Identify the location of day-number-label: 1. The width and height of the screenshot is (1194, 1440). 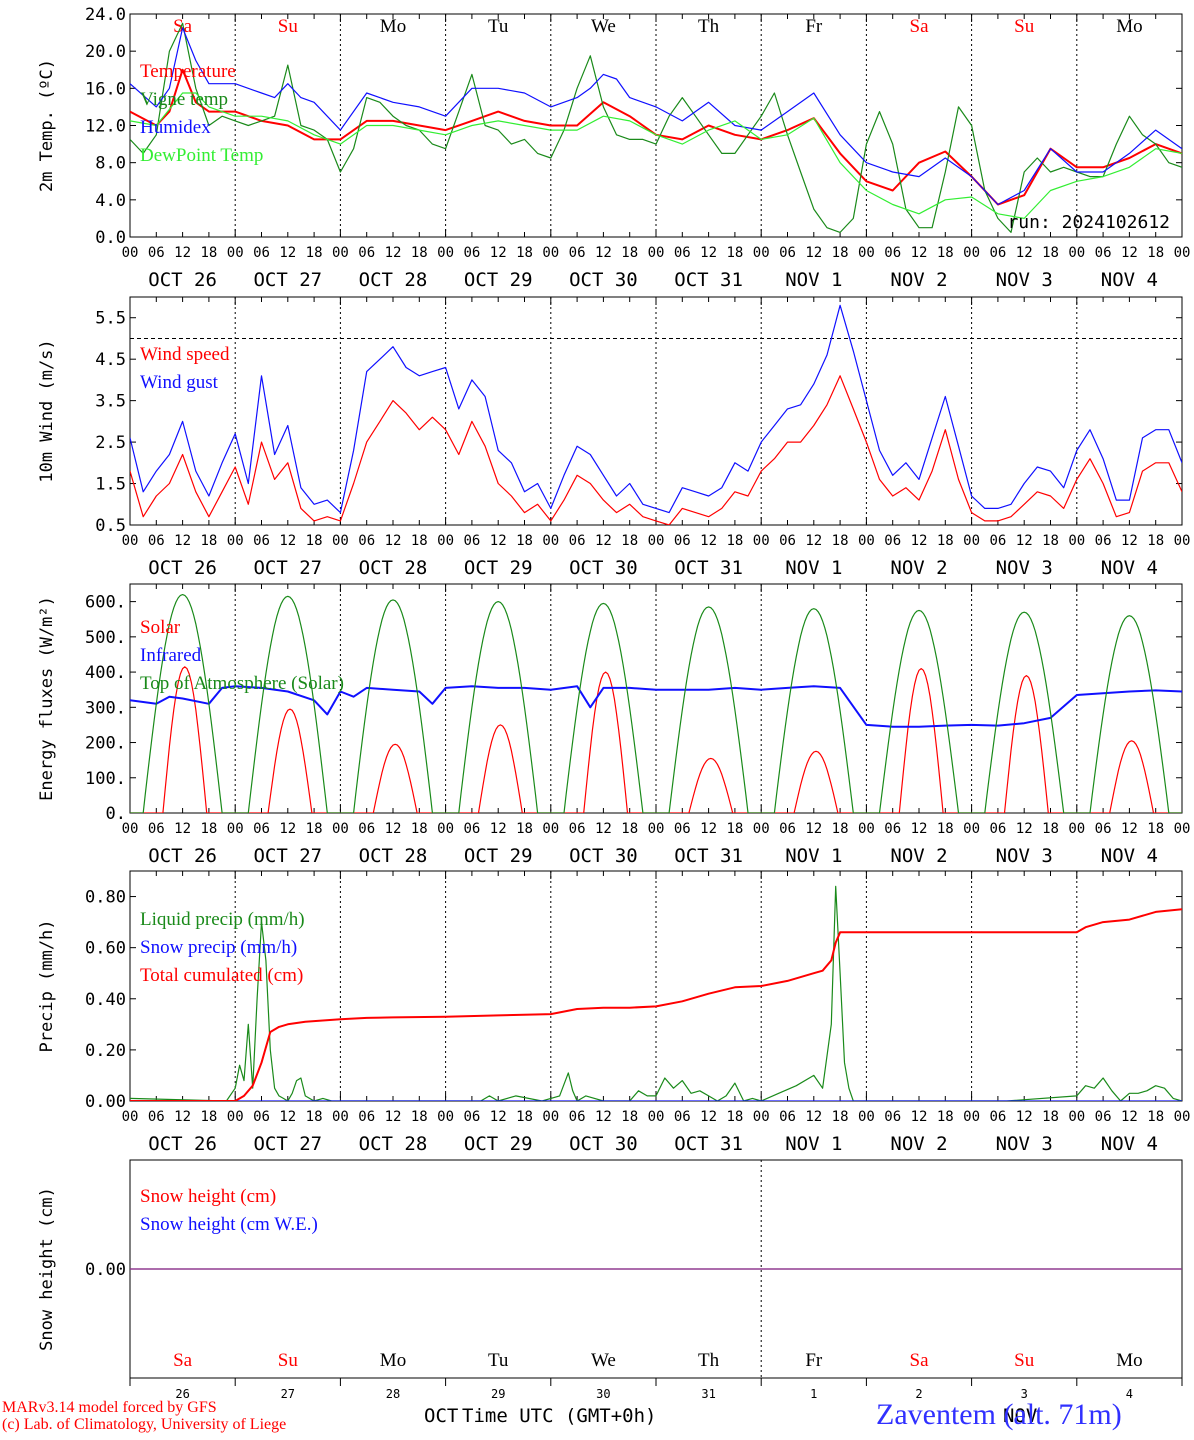
(813, 1394).